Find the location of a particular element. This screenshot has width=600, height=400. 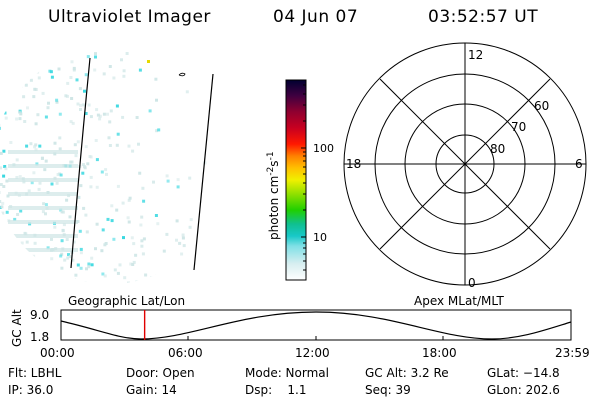

mode-readout: Mode: Normal is located at coordinates (287, 373).